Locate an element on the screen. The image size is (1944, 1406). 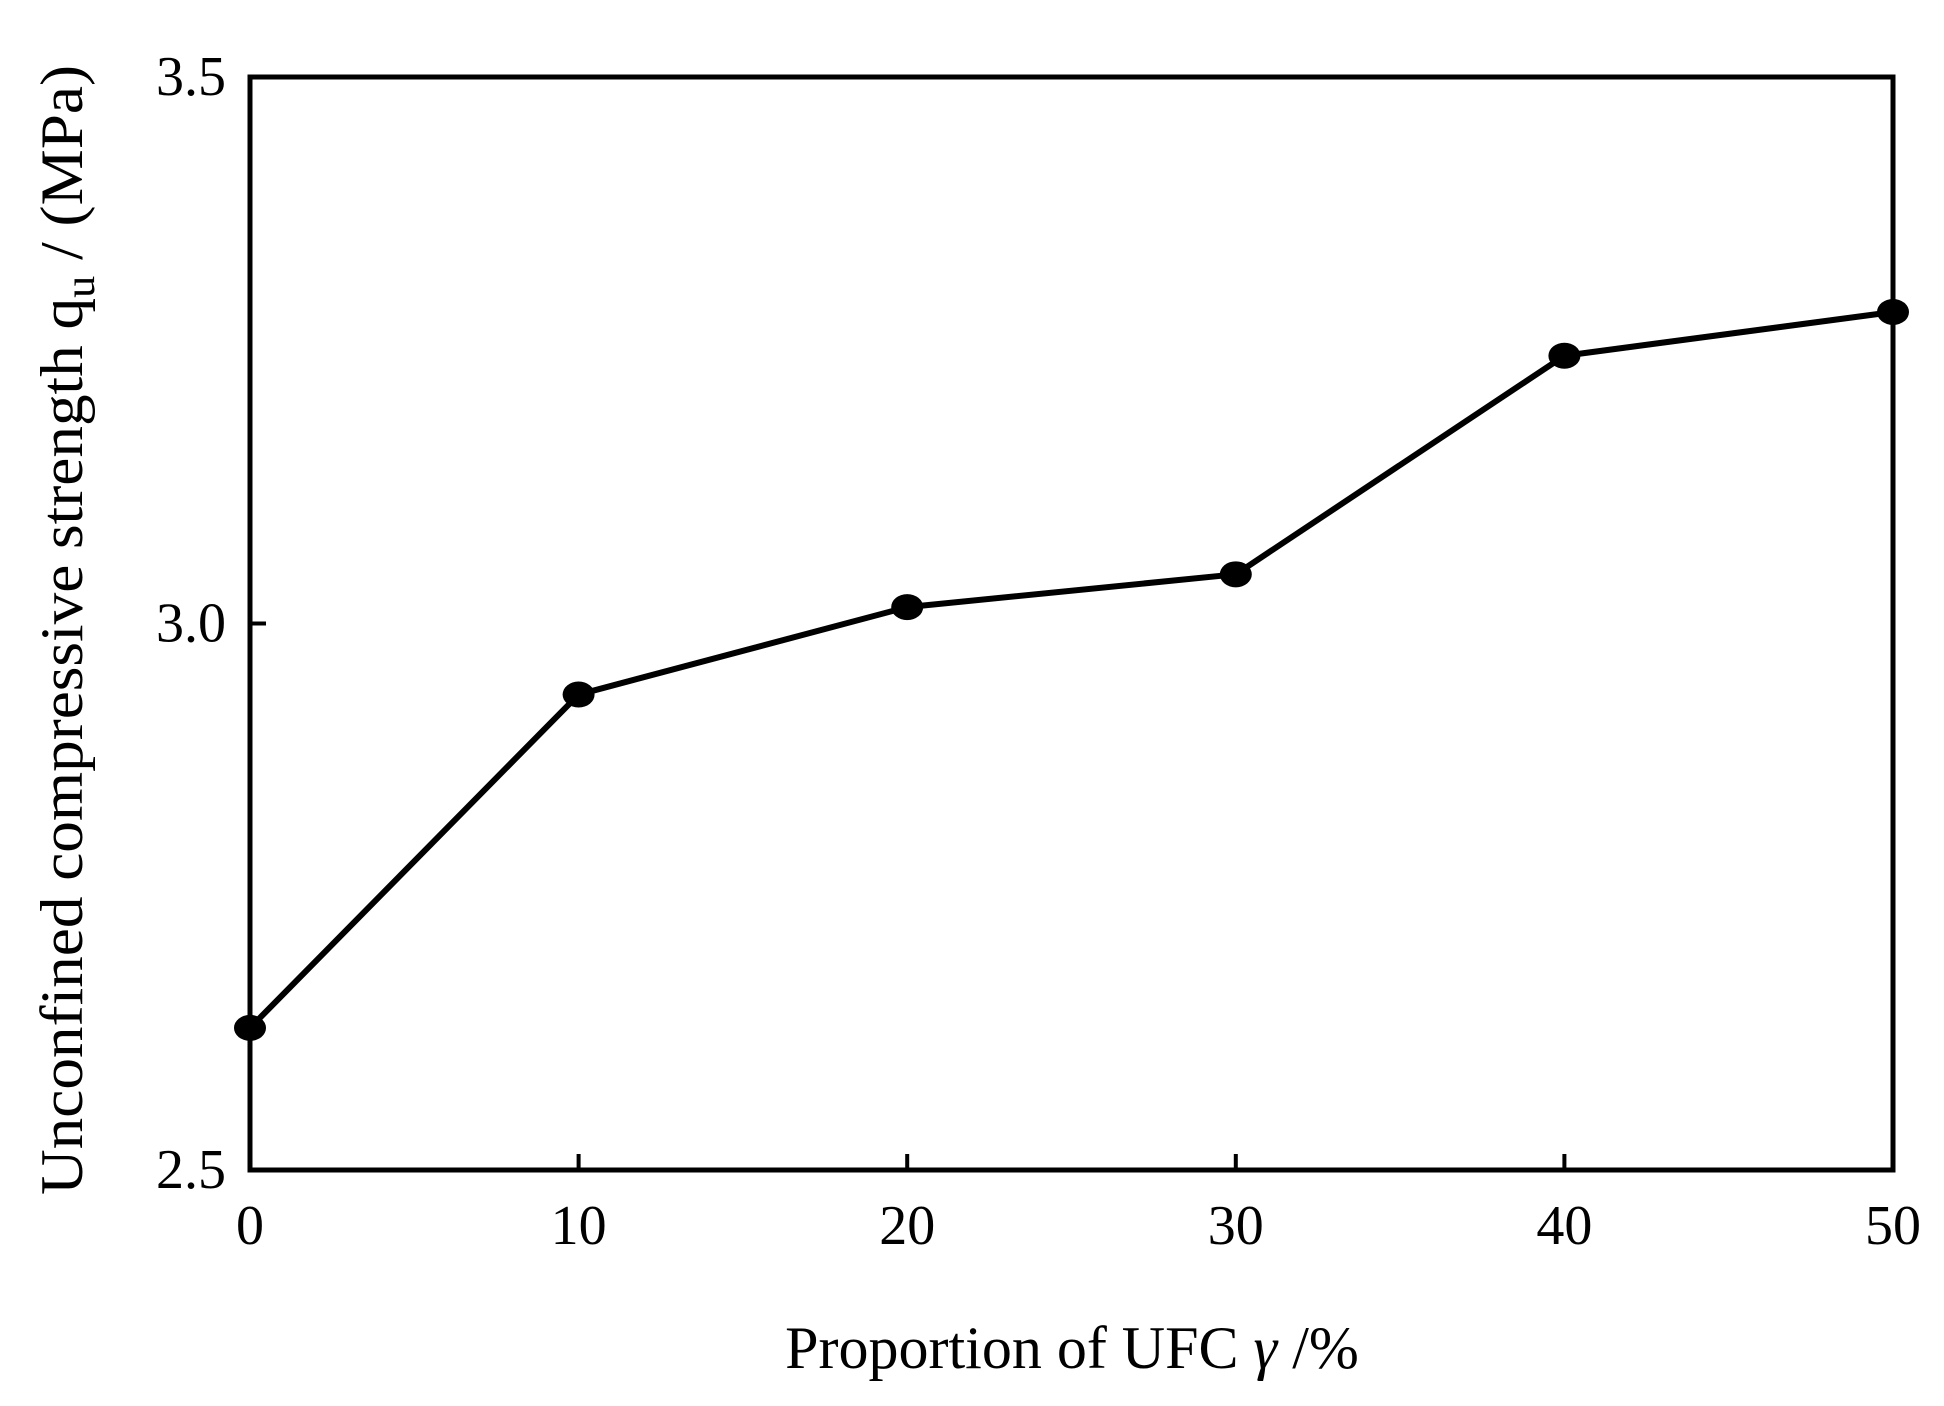
y-tick-label: 3.5 is located at coordinates (191, 77).